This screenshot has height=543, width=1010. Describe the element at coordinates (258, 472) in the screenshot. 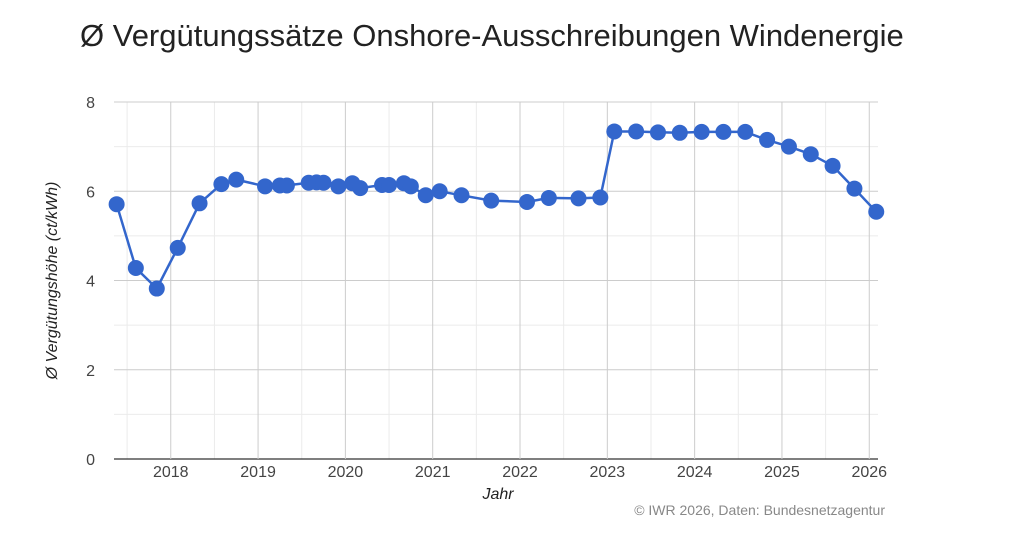

I see `x-tick-label: 2019` at that location.